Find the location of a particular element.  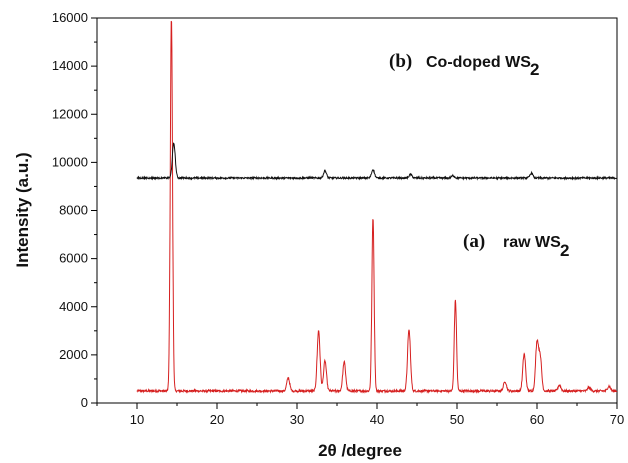

annotation-a: (a) raw WS 2 is located at coordinates (516, 245).